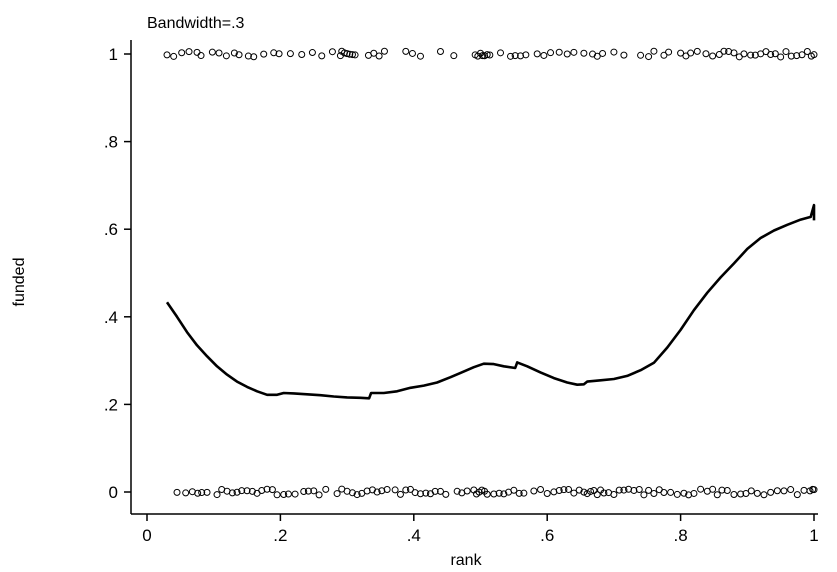 Image resolution: width=837 pixels, height=572 pixels. Describe the element at coordinates (414, 535) in the screenshot. I see `x-tick-label: .4` at that location.